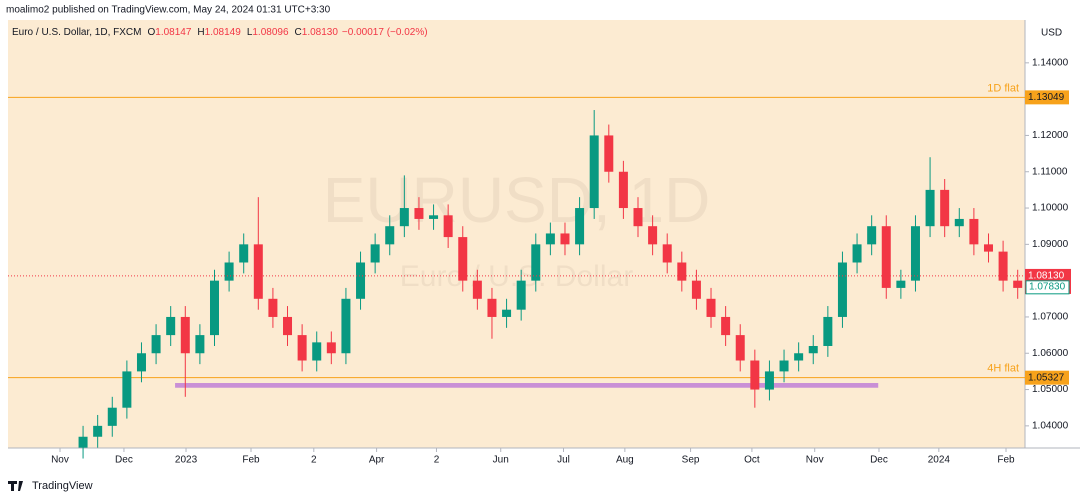 This screenshot has height=502, width=1080. Describe the element at coordinates (939, 460) in the screenshot. I see `x-tick-label: 2024` at that location.